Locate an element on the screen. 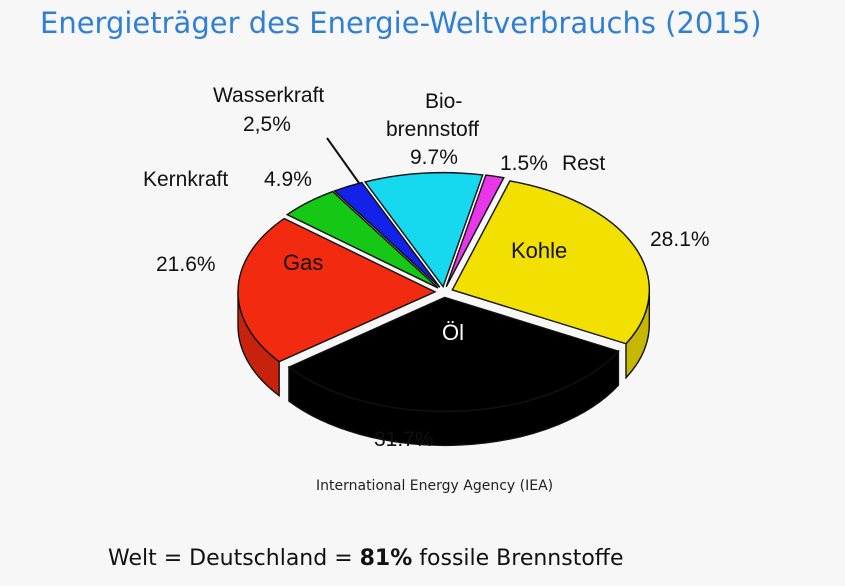  footer-prefix: Welt = Deutschland = is located at coordinates (234, 558).